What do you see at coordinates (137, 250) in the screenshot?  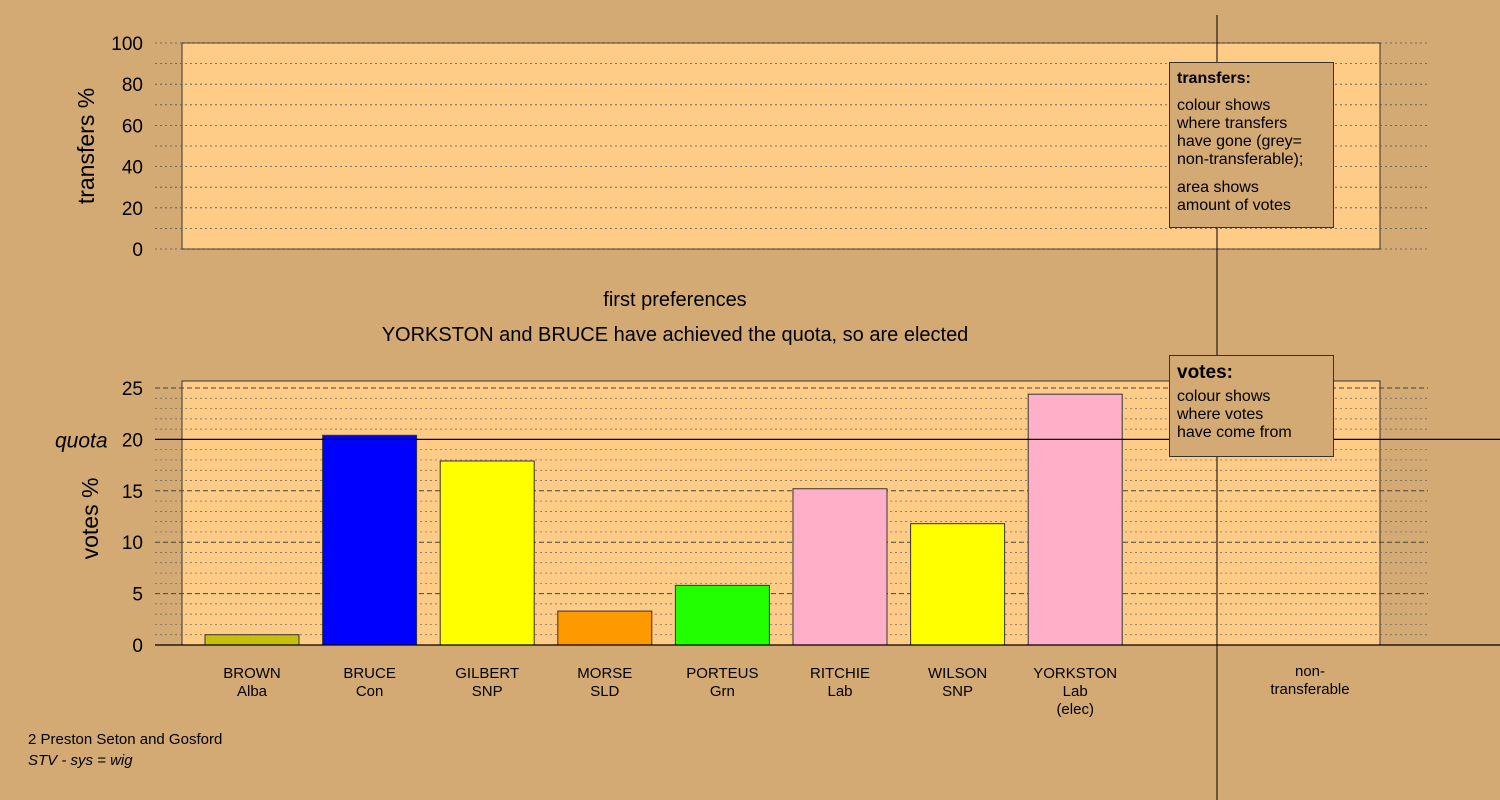 I see `transfers-tick-label: 0` at bounding box center [137, 250].